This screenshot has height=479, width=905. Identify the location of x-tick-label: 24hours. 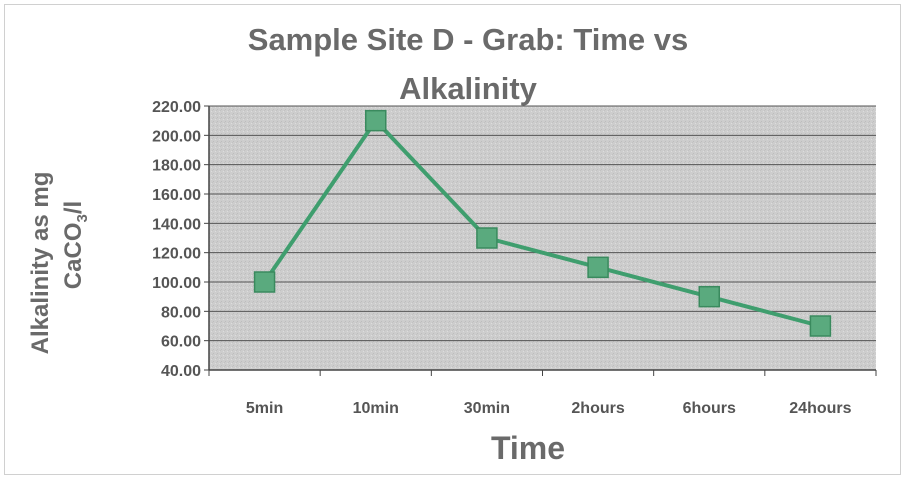
(820, 408).